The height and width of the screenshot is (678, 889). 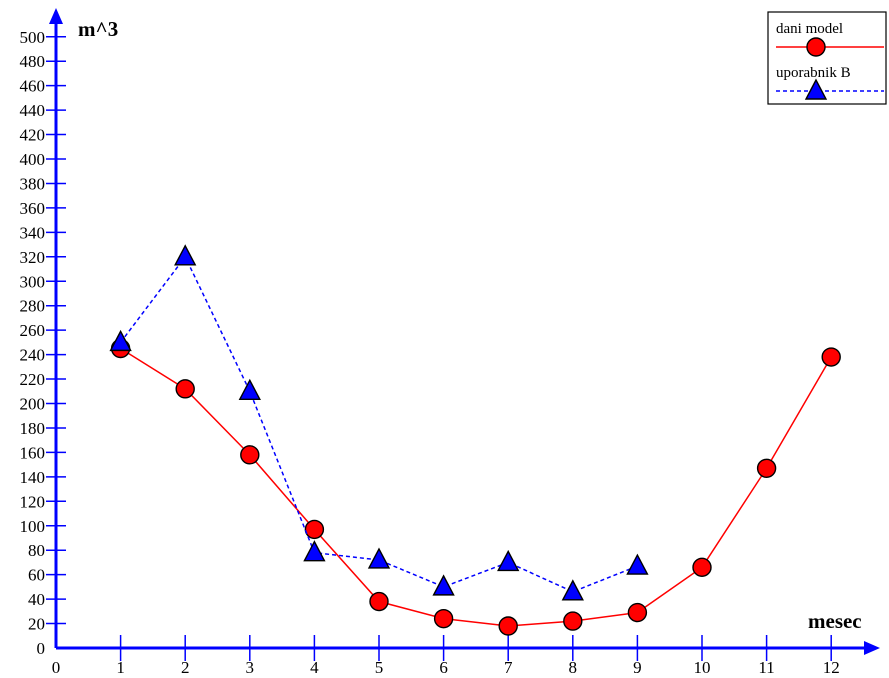 What do you see at coordinates (33, 501) in the screenshot?
I see `y-tick-label: 120` at bounding box center [33, 501].